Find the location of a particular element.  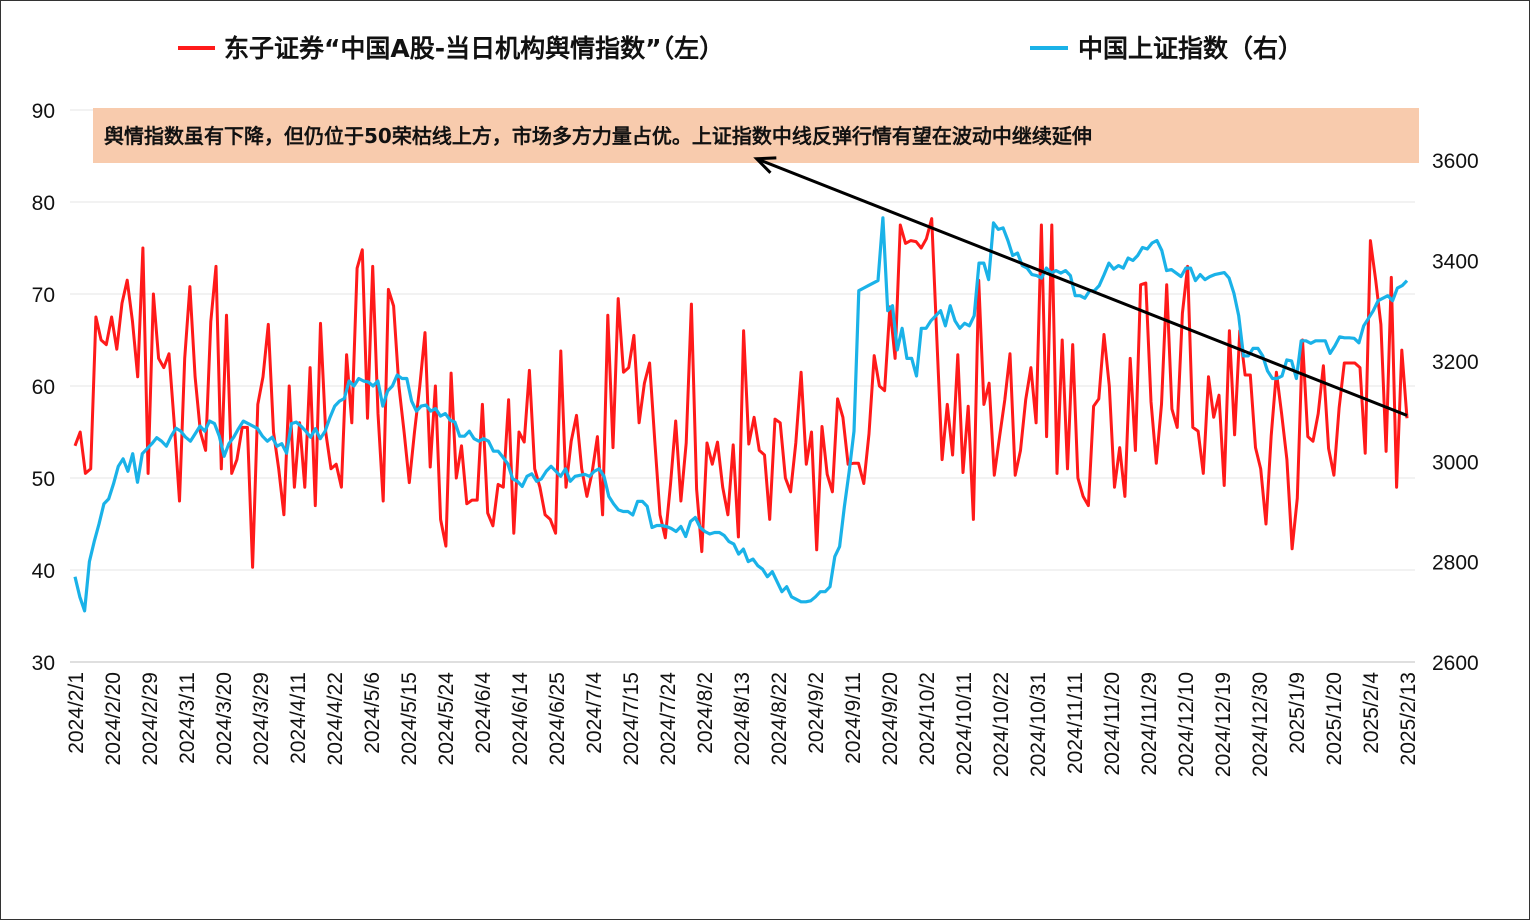

x-tick-label: 2024/5/24 is located at coordinates (446, 719).